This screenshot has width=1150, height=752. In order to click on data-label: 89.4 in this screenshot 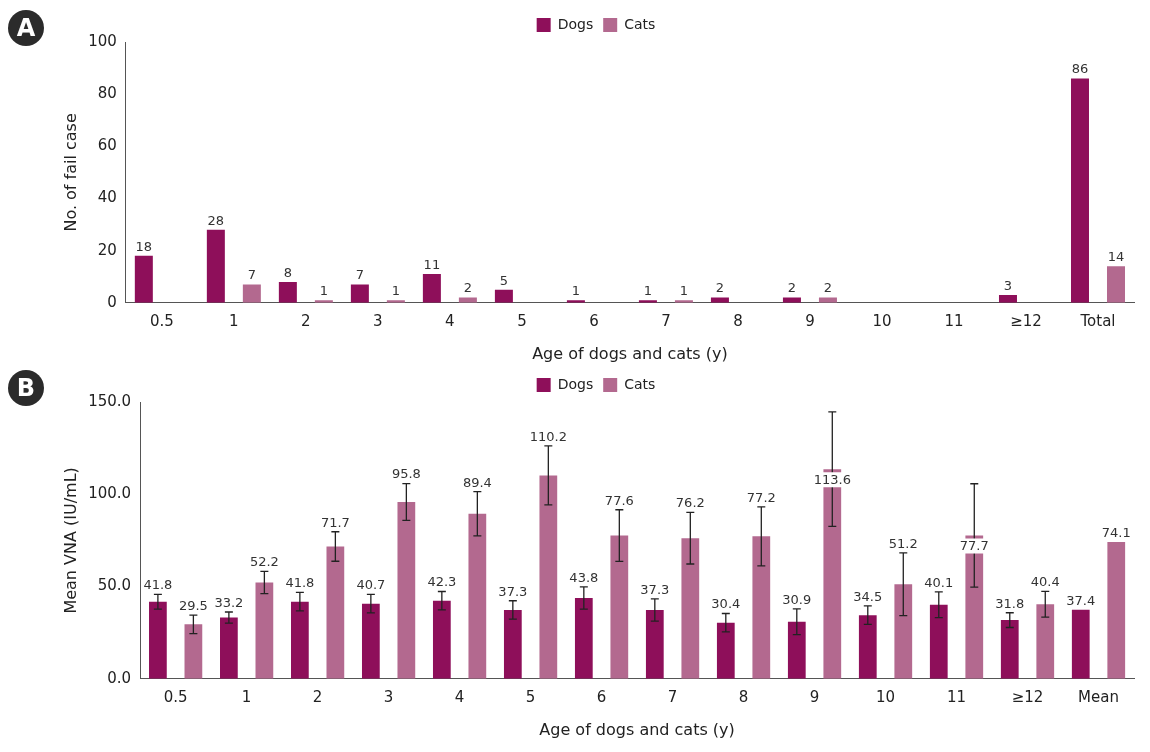, I will do `click(477, 482)`.